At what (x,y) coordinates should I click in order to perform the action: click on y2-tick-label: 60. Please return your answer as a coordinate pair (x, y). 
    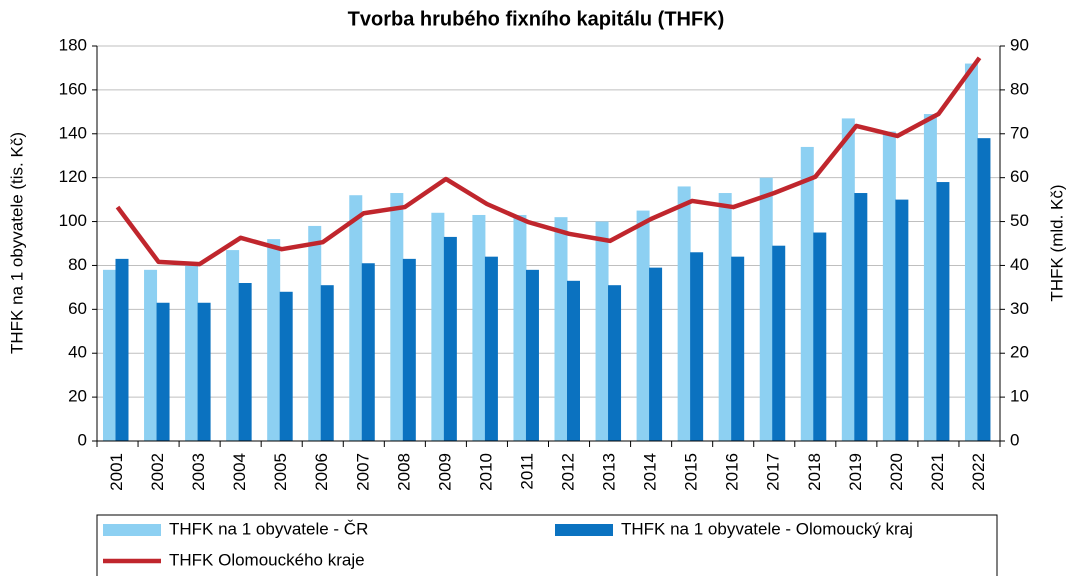
    Looking at the image, I should click on (1019, 176).